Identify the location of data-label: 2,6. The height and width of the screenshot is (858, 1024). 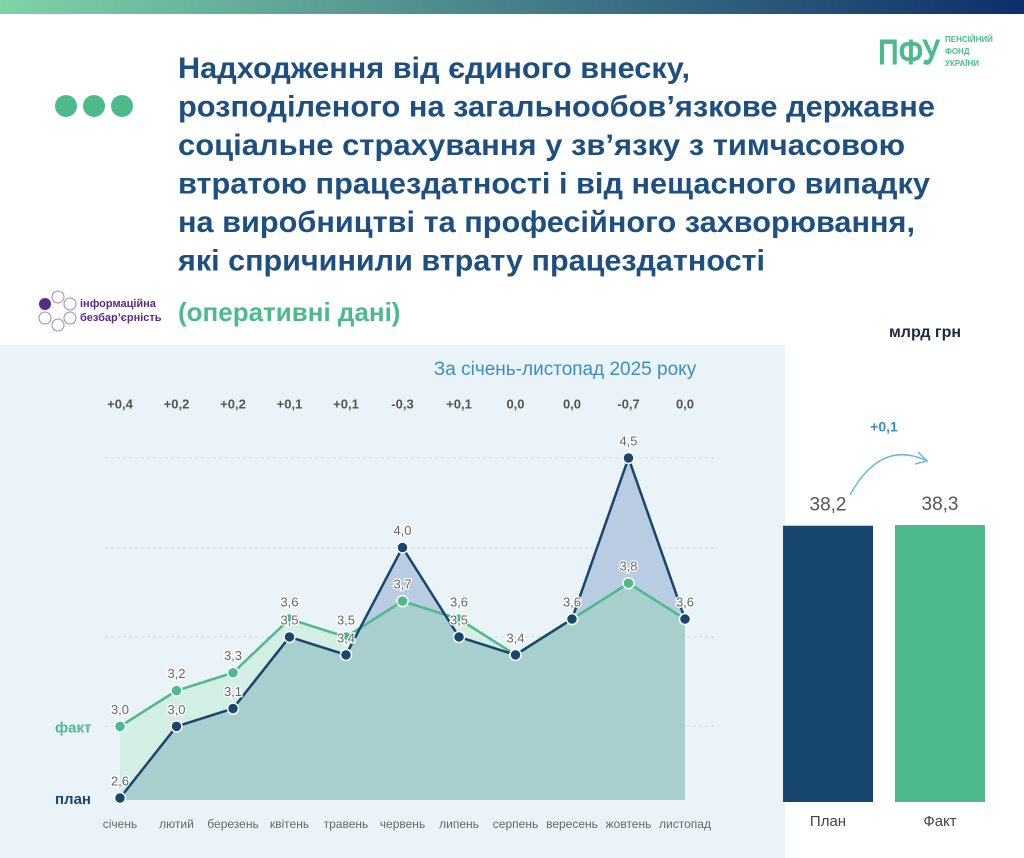
(120, 780).